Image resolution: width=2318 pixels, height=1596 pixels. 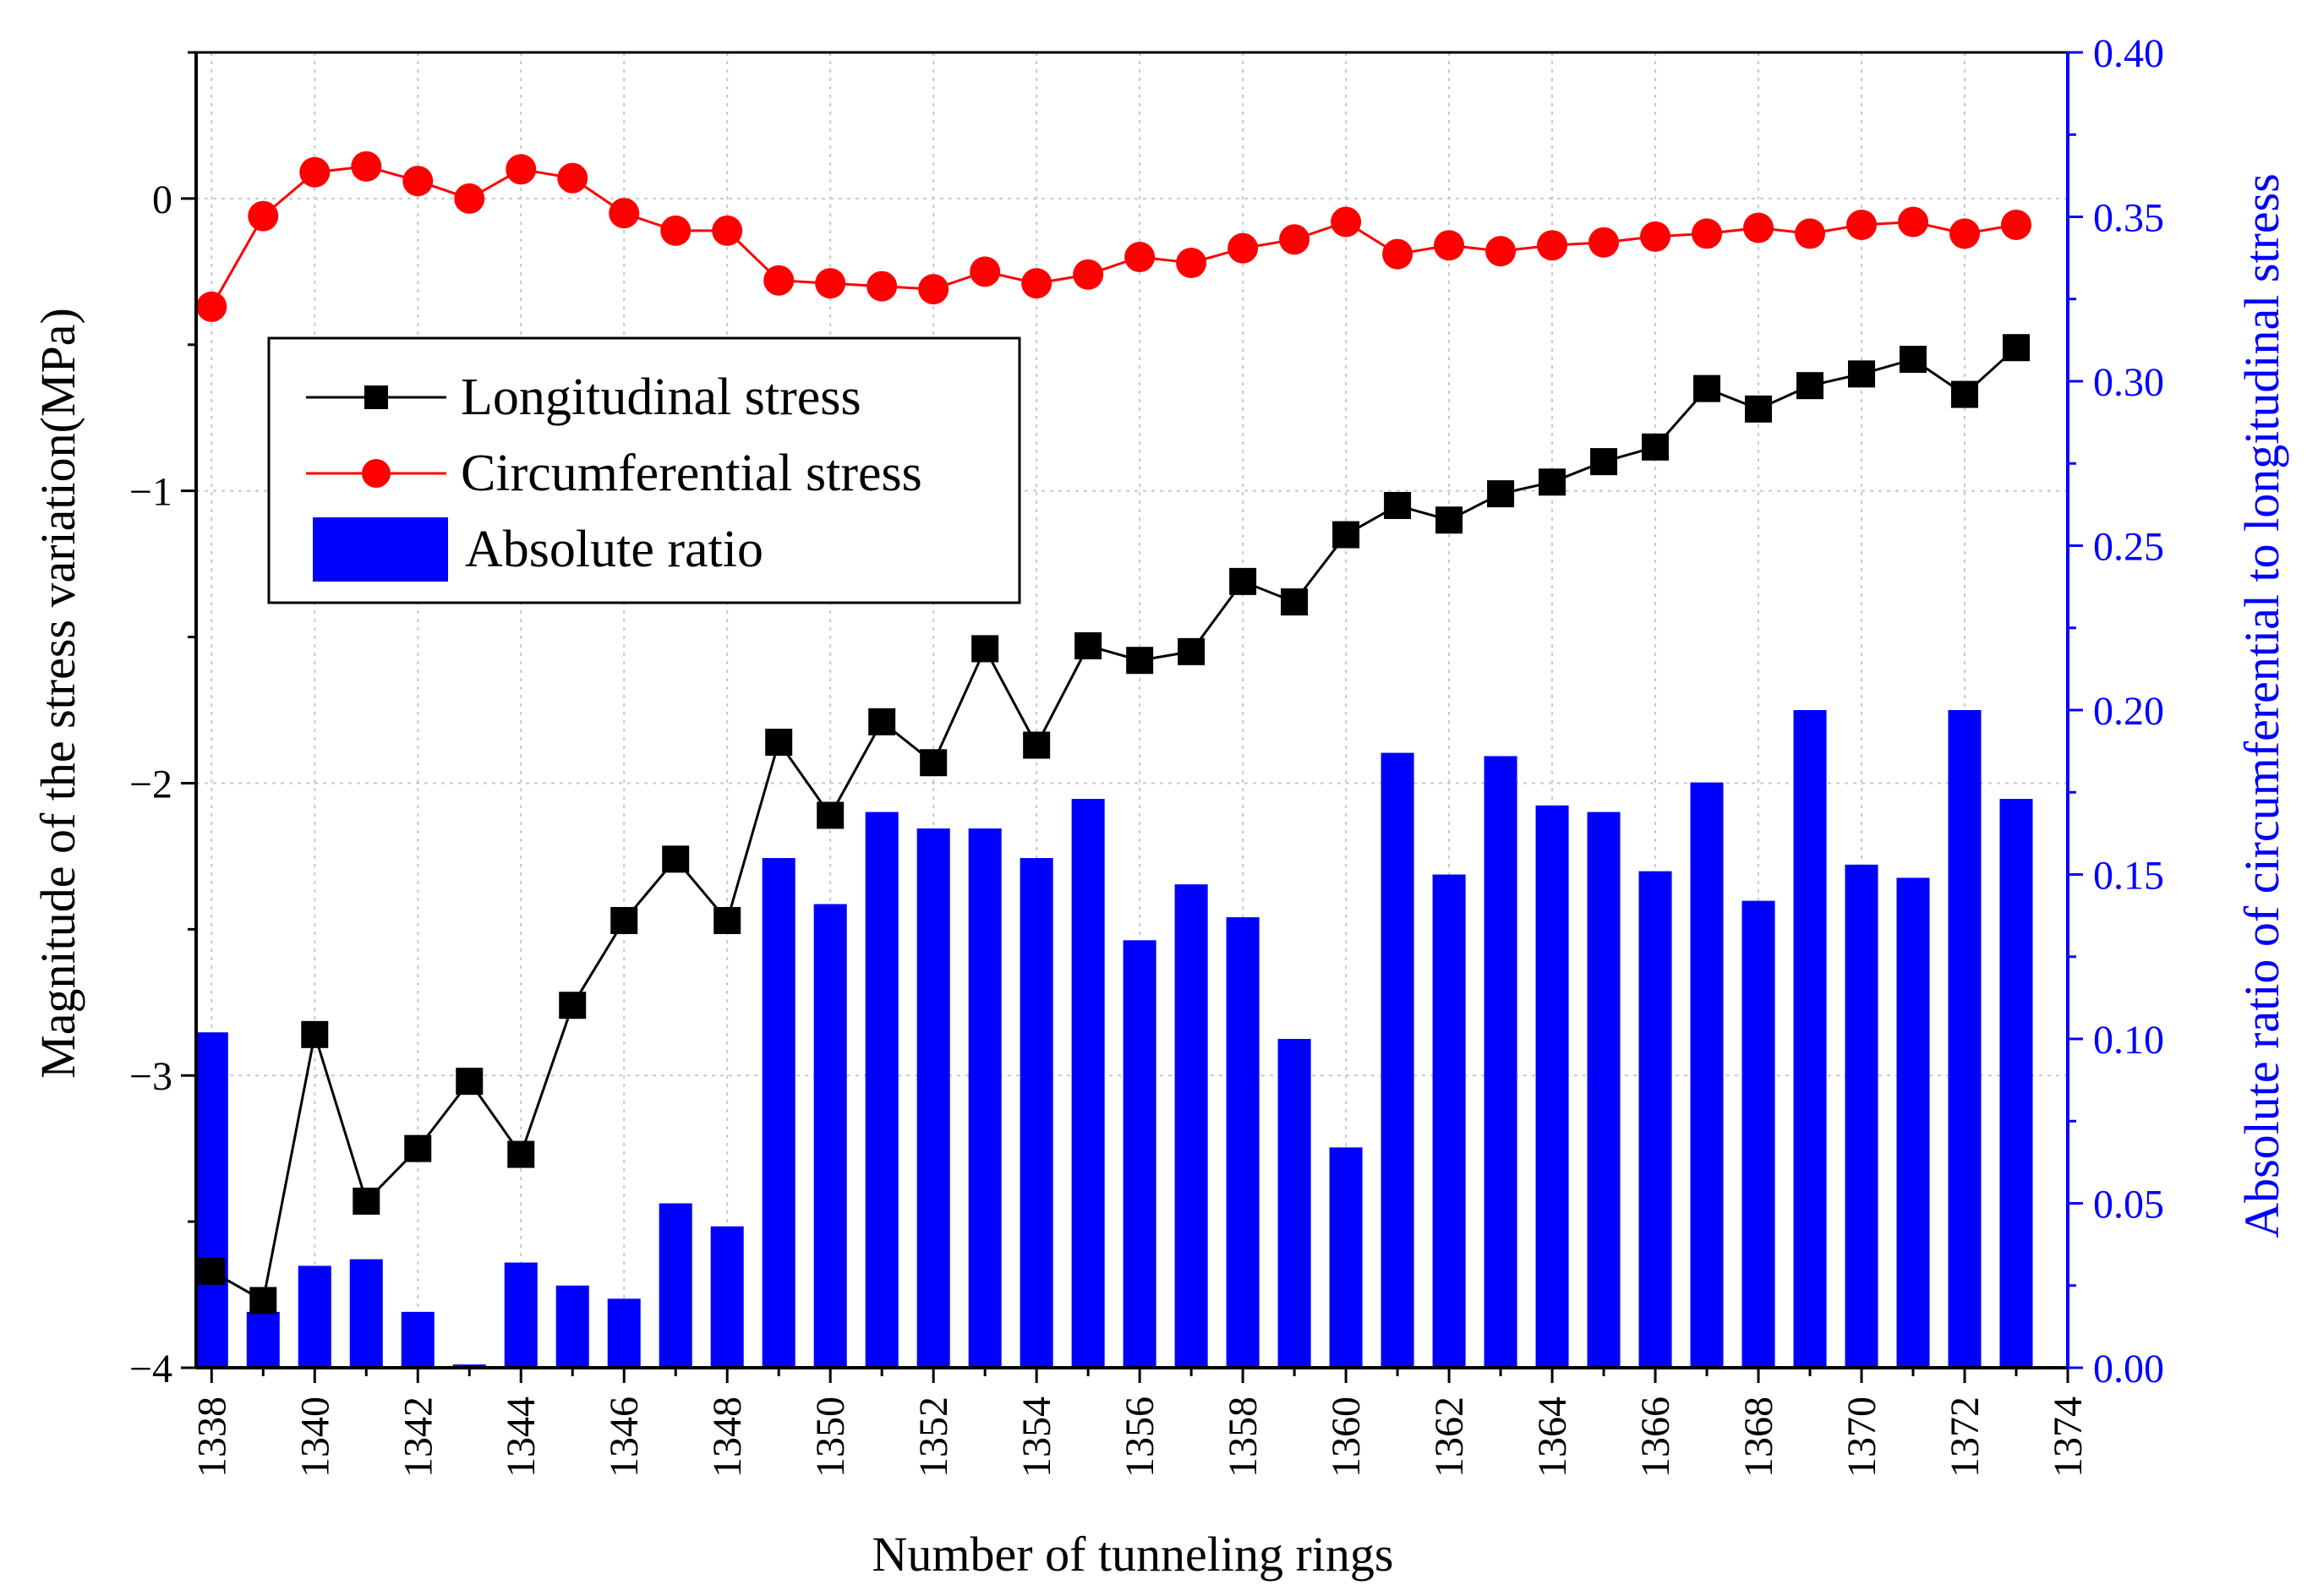 What do you see at coordinates (2128, 218) in the screenshot?
I see `y-right-tick-label: 0.35` at bounding box center [2128, 218].